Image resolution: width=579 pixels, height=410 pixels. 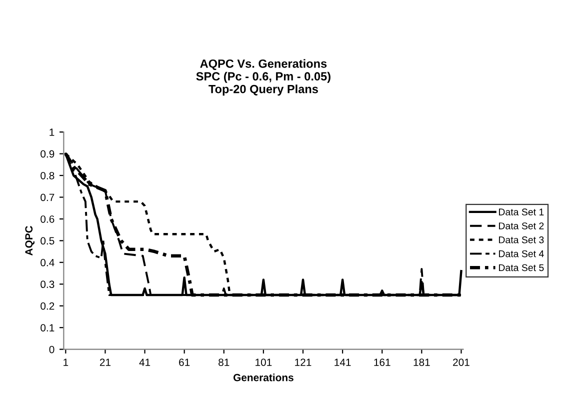 I want to click on y-tick-label: 0.5, so click(x=47, y=241).